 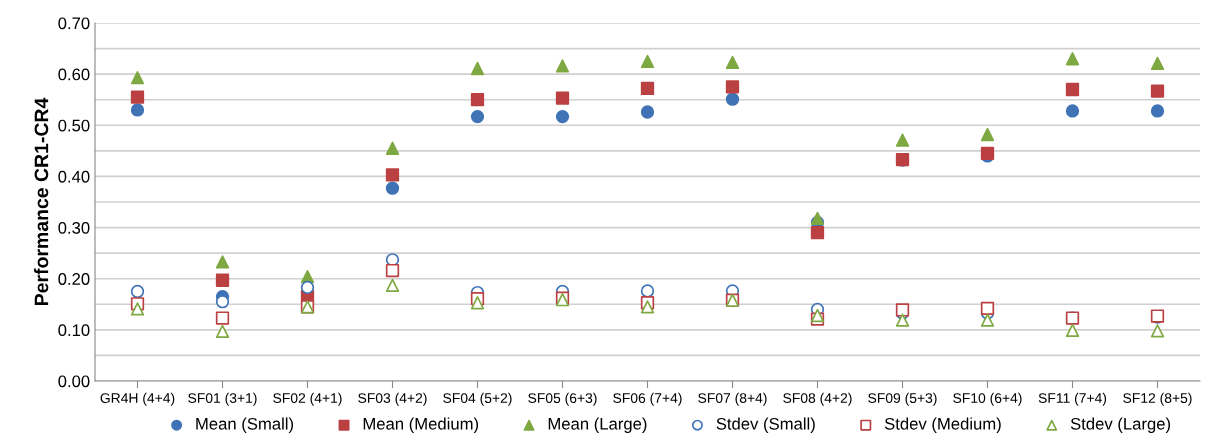 I want to click on x-tick-label: SF08 (4+2), so click(x=817, y=399).